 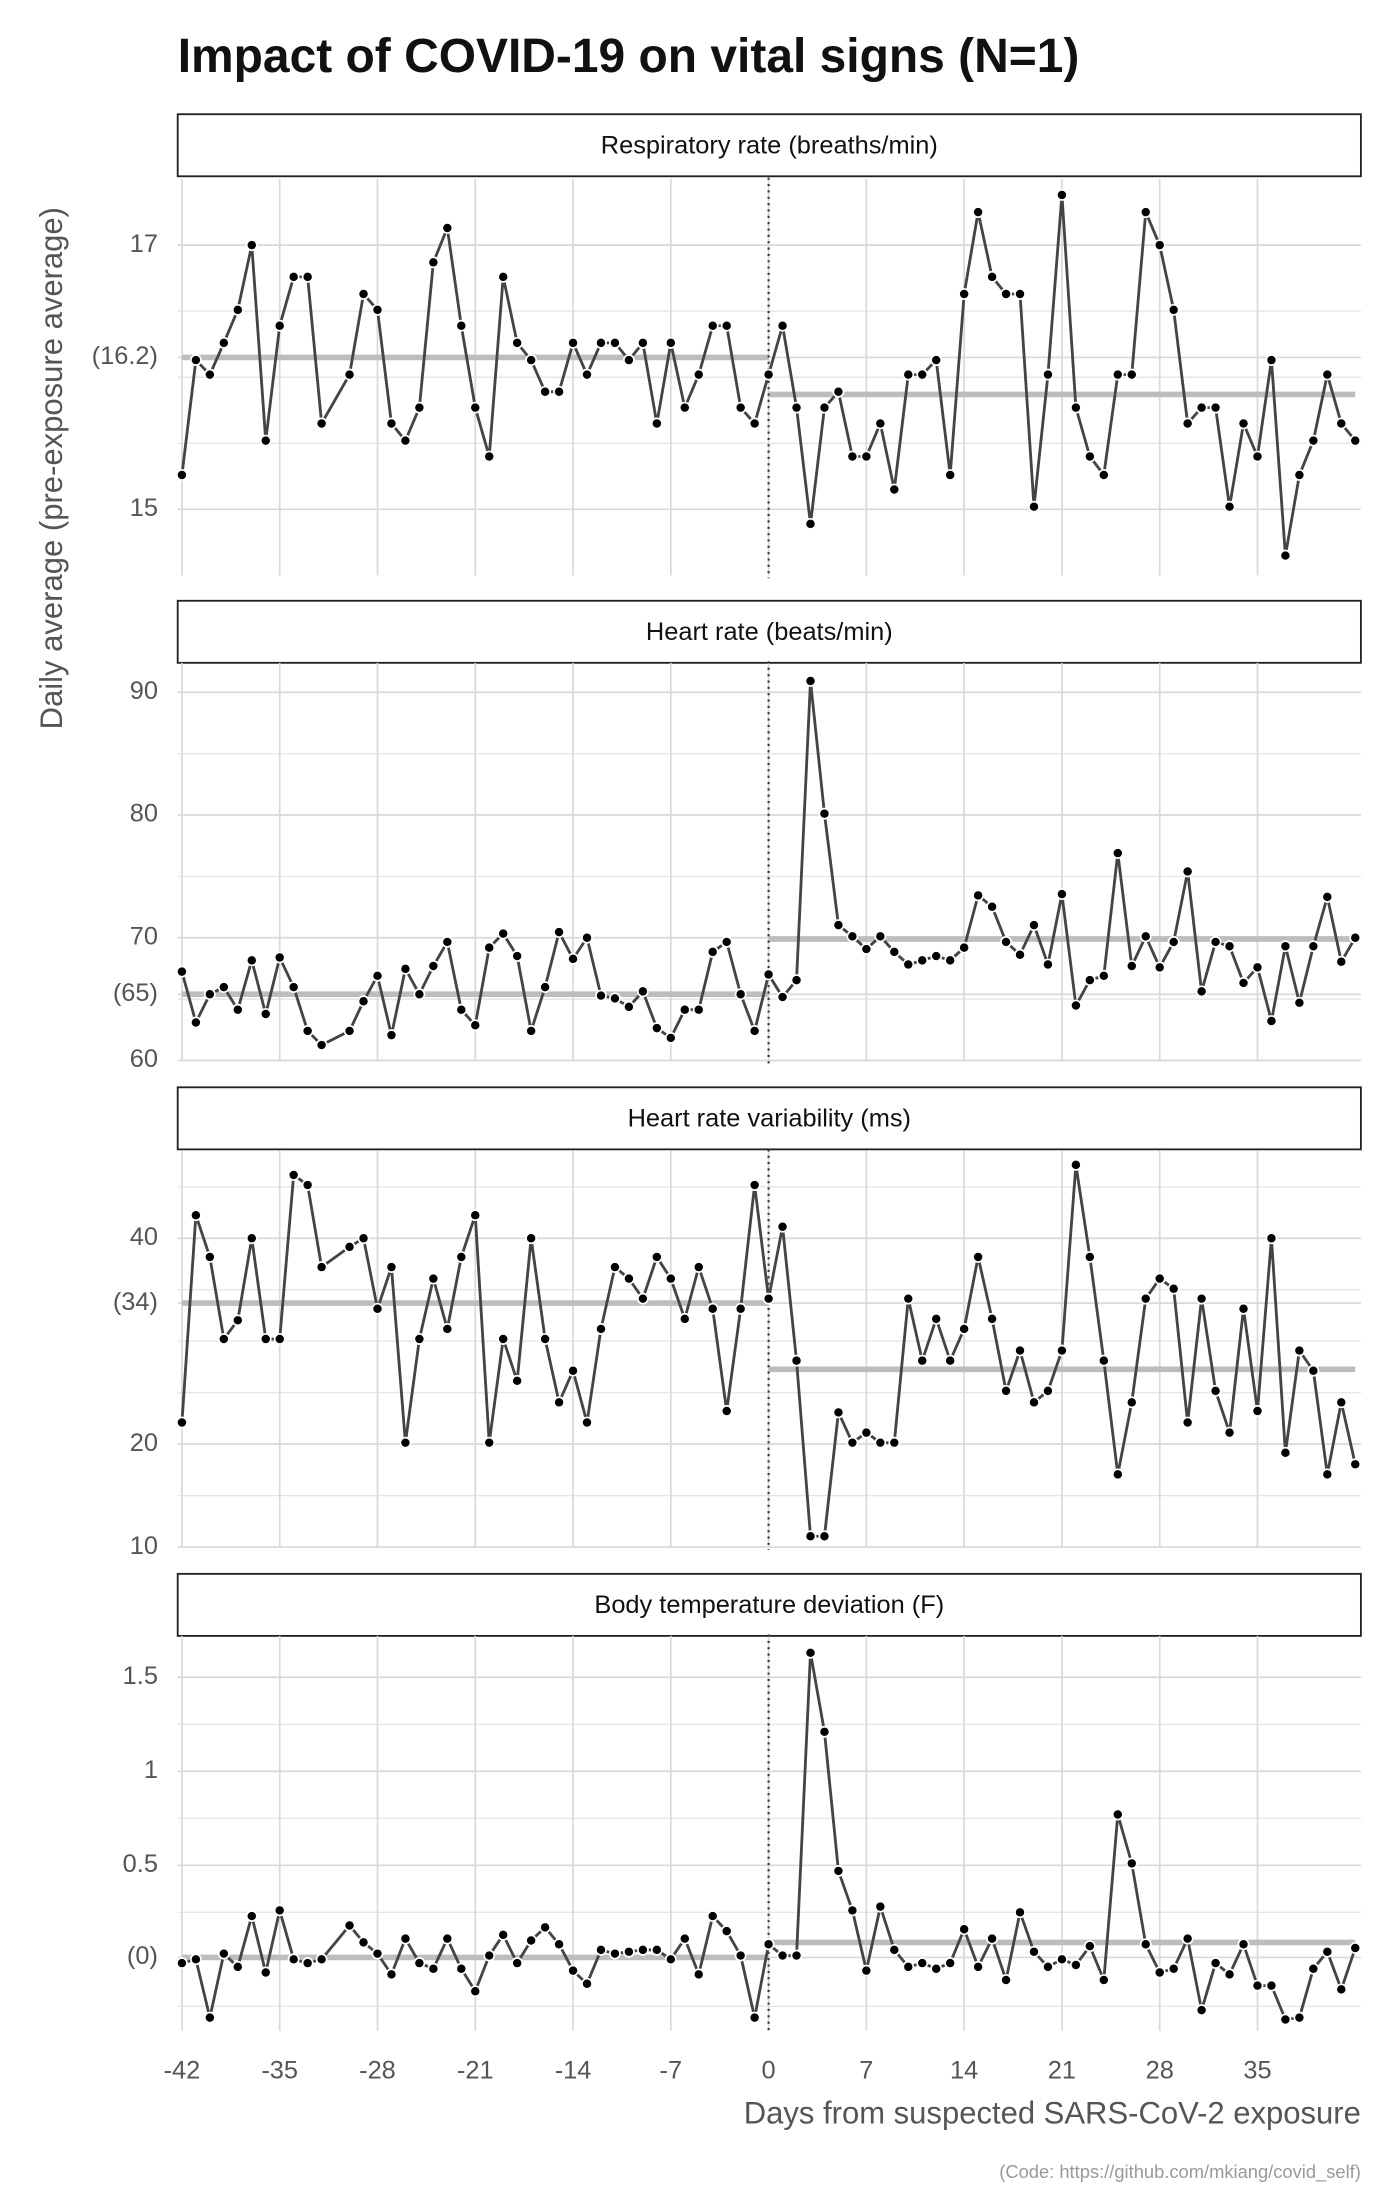 What do you see at coordinates (144, 1237) in the screenshot?
I see `y-tick-label: 40` at bounding box center [144, 1237].